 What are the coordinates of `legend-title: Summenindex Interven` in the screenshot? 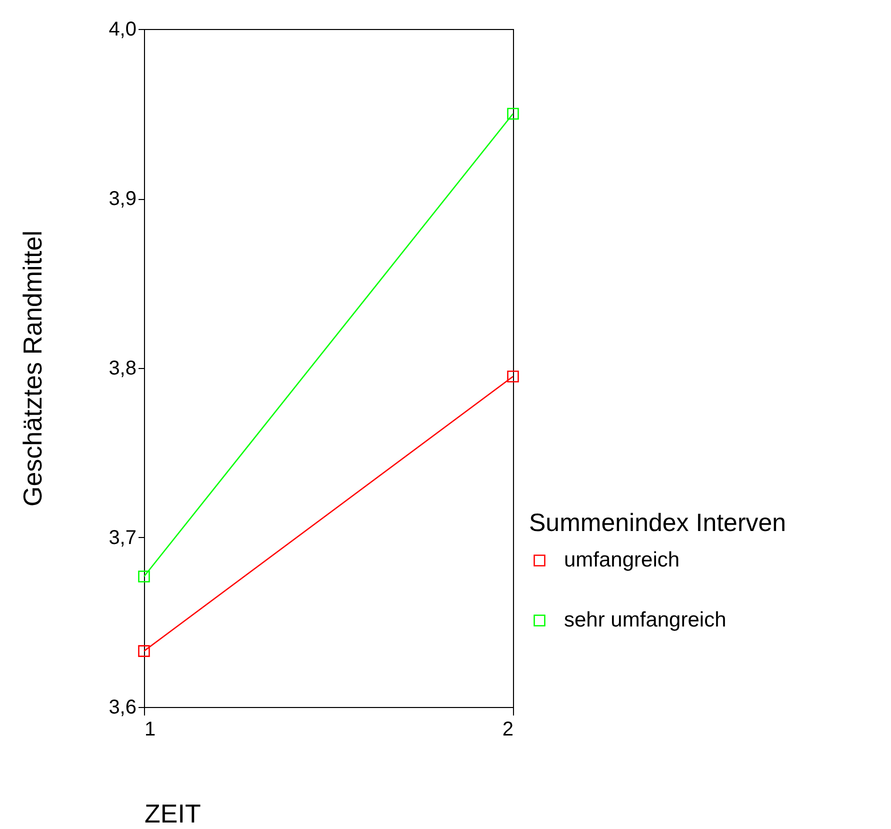 It's located at (657, 523).